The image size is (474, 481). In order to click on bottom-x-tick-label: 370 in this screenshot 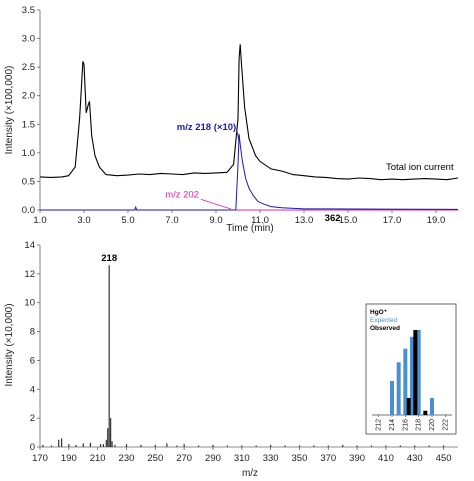, I will do `click(328, 458)`.